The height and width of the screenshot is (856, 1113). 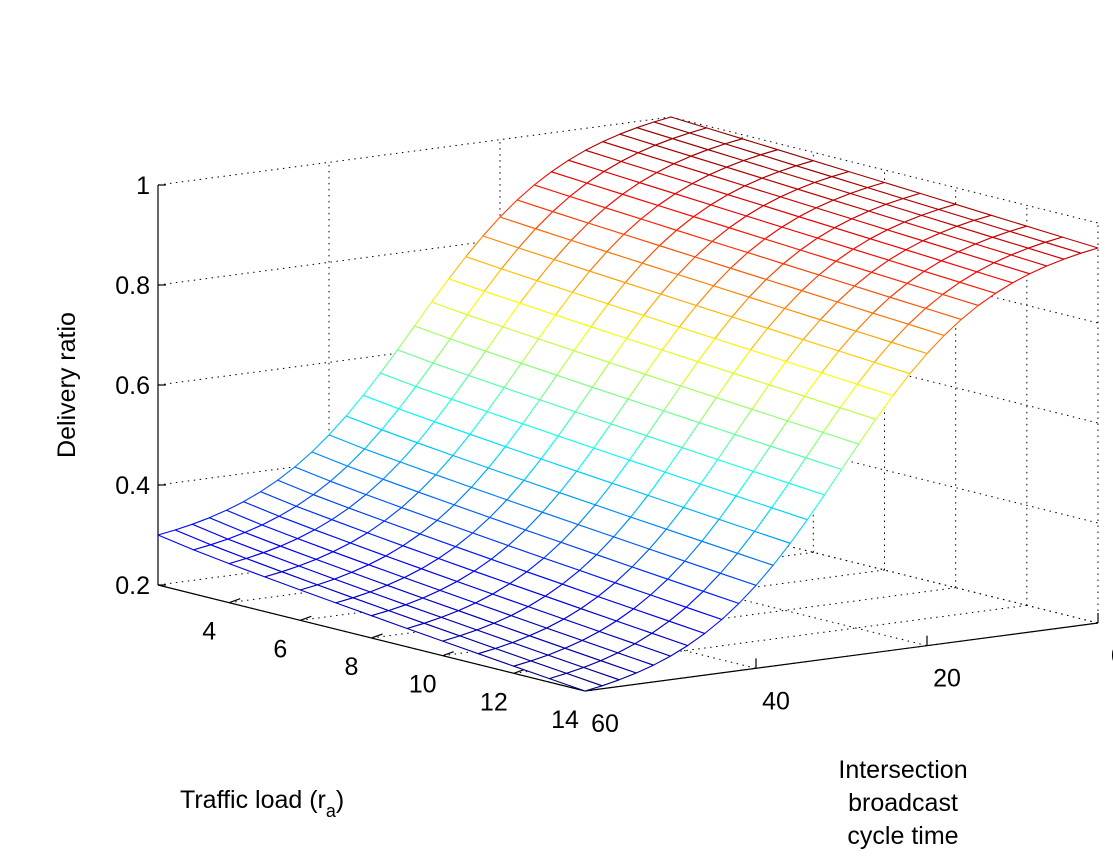 I want to click on y-tick-label: 6, so click(x=280, y=649).